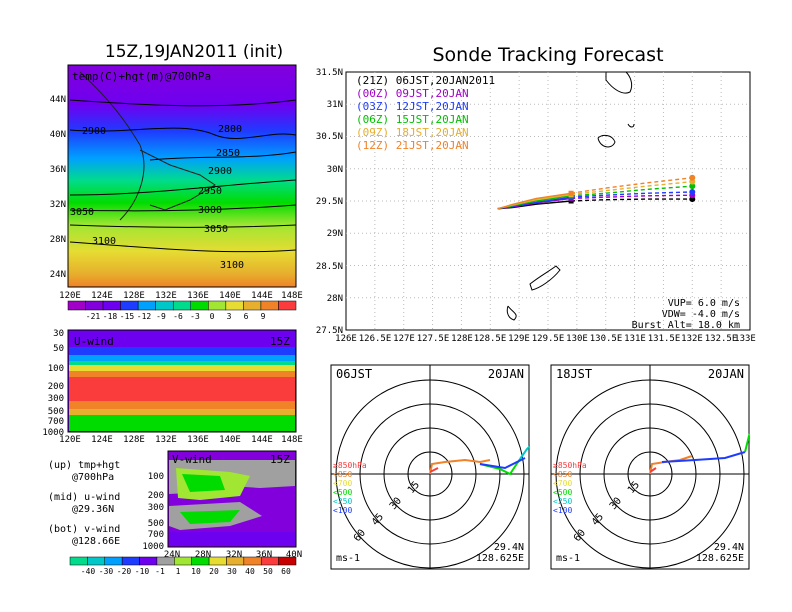 The image size is (792, 612). What do you see at coordinates (161, 316) in the screenshot?
I see `colorbar-tick: -9` at bounding box center [161, 316].